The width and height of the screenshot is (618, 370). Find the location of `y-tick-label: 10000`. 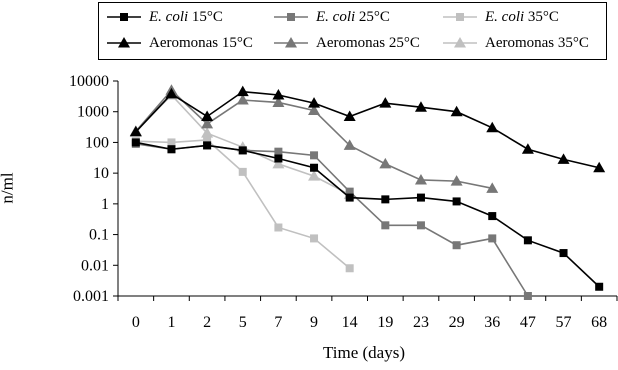

y-tick-label: 10000 is located at coordinates (89, 81).